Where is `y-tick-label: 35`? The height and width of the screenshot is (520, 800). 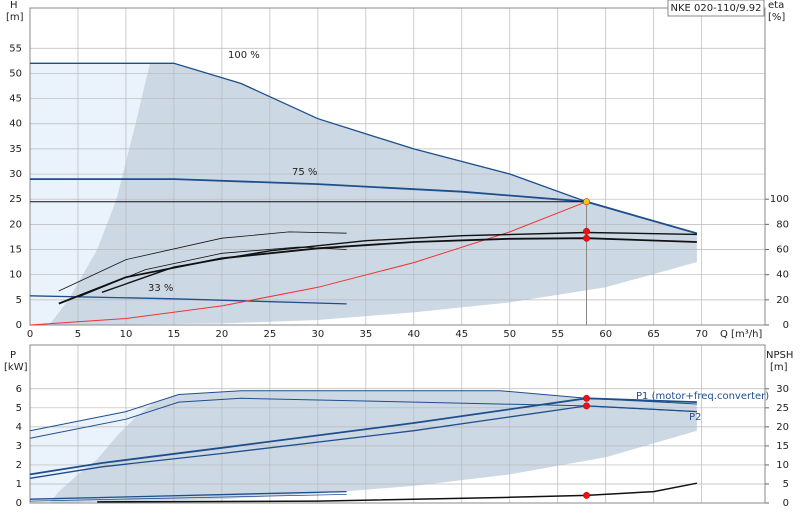 y-tick-label: 35 is located at coordinates (15, 149).